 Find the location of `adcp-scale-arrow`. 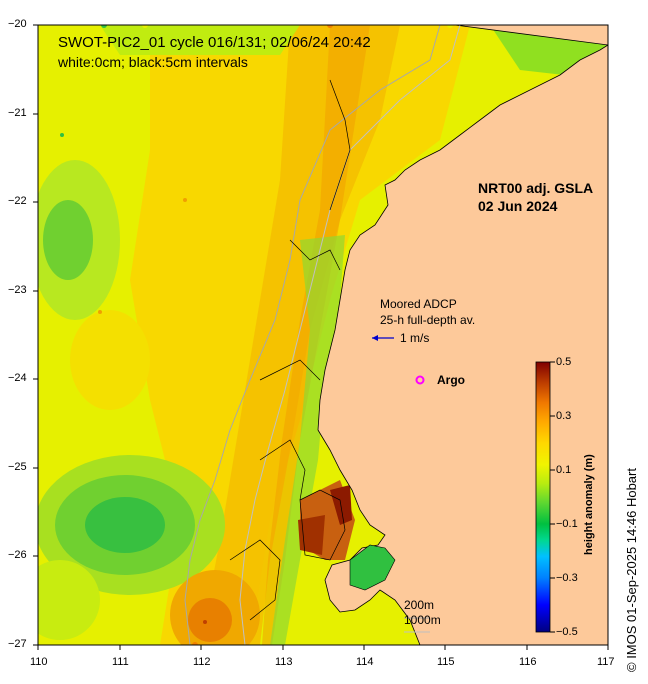

adcp-scale-arrow is located at coordinates (383, 338).